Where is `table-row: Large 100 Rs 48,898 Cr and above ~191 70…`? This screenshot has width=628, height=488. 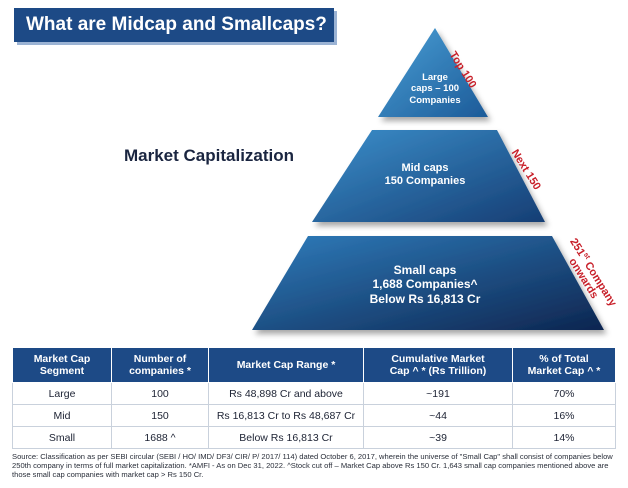 table-row: Large 100 Rs 48,898 Cr and above ~191 70… is located at coordinates (314, 393).